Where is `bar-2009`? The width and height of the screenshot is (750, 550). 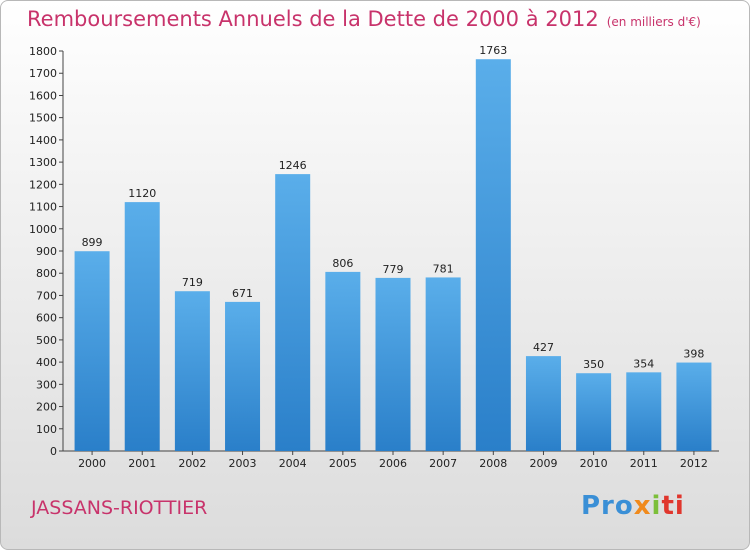
bar-2009 is located at coordinates (543, 403).